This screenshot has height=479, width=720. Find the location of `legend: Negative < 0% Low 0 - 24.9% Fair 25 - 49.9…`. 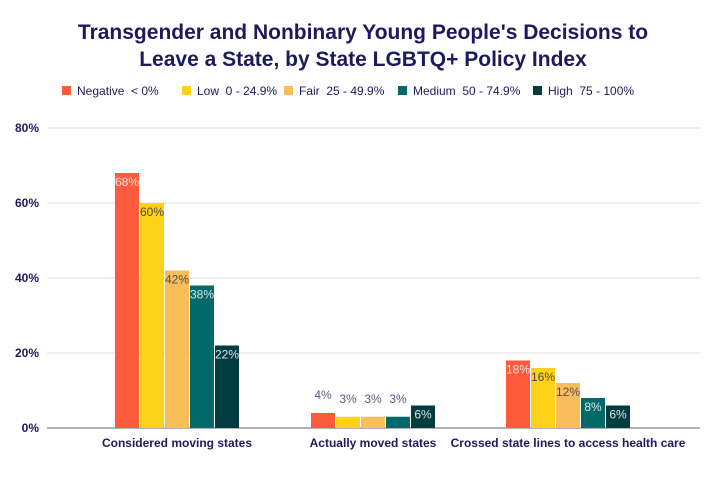

legend: Negative < 0% Low 0 - 24.9% Fair 25 - 49.9… is located at coordinates (348, 91).